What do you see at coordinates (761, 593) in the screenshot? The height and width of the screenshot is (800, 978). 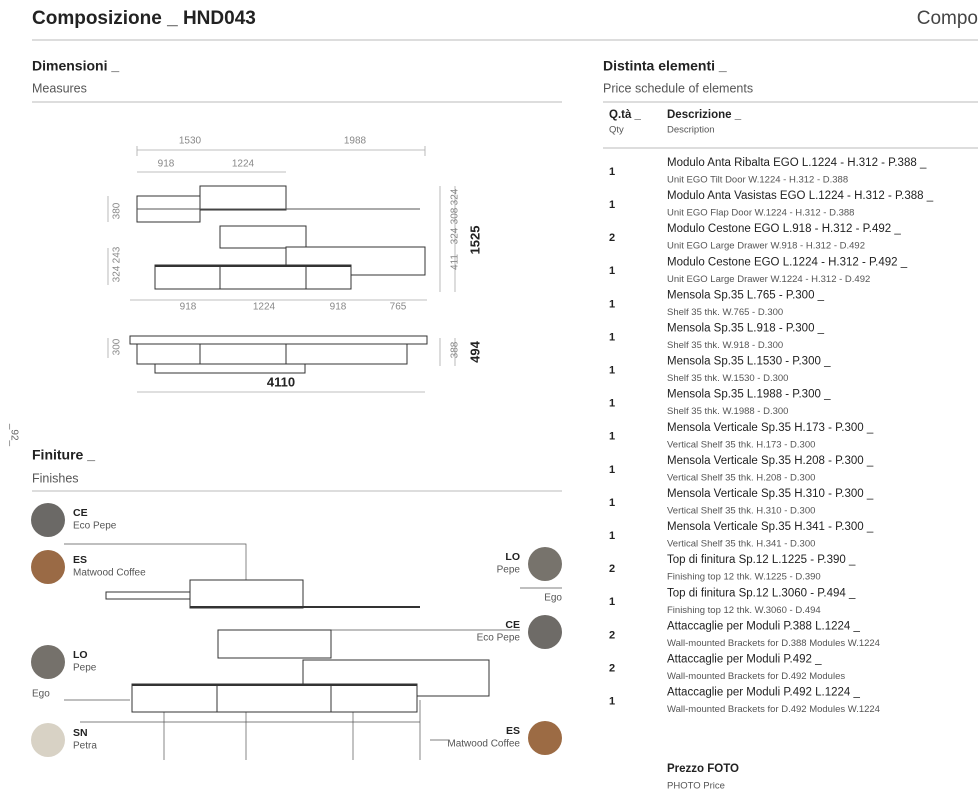 I see `row-description: Top di finitura Sp.12 L.3060 - P.494 _` at bounding box center [761, 593].